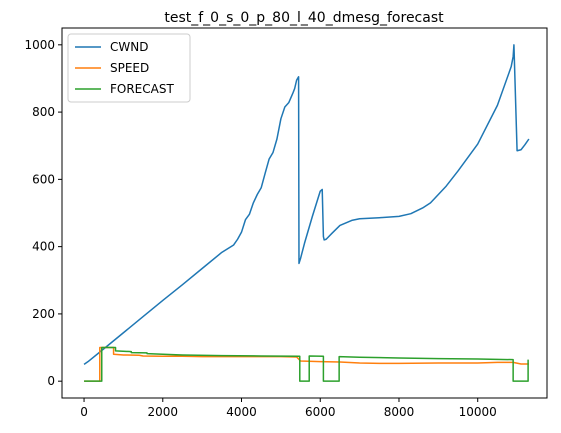 The image size is (561, 433). What do you see at coordinates (129, 47) in the screenshot?
I see `legend-label-cwnd: CWND` at bounding box center [129, 47].